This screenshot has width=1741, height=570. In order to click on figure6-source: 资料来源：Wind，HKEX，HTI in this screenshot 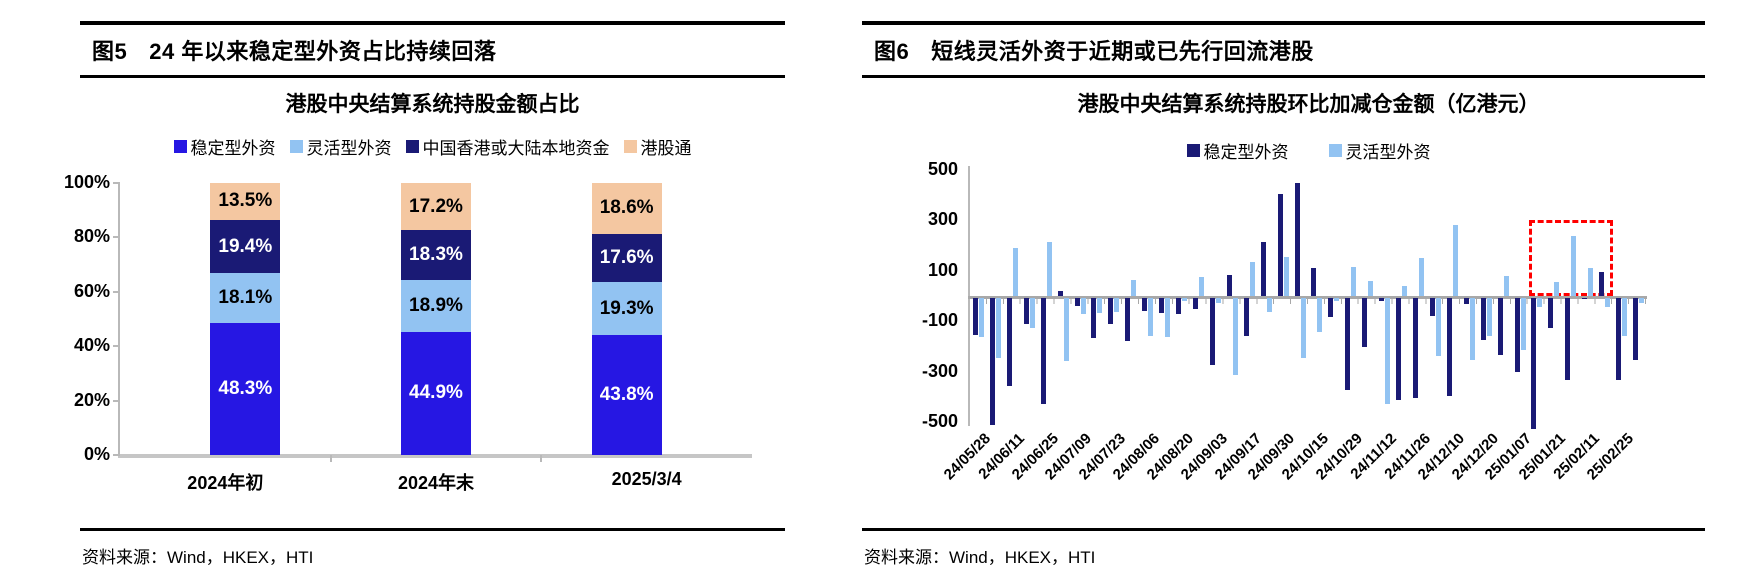, I will do `click(1283, 548)`.